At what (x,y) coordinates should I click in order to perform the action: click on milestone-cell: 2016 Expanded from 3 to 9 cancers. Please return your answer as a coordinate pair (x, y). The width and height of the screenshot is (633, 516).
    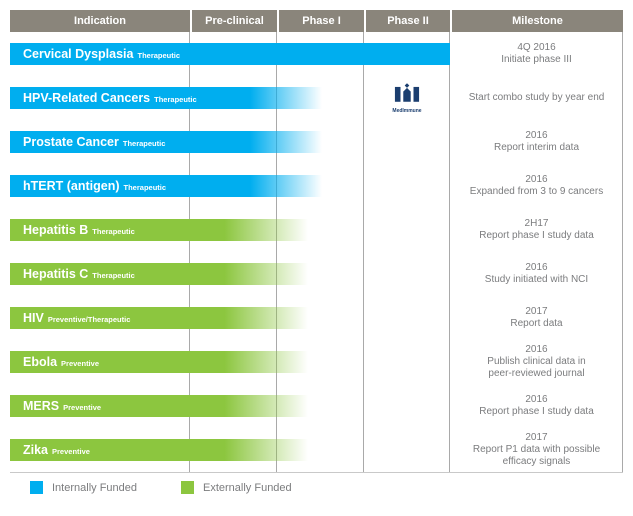
    Looking at the image, I should click on (536, 186).